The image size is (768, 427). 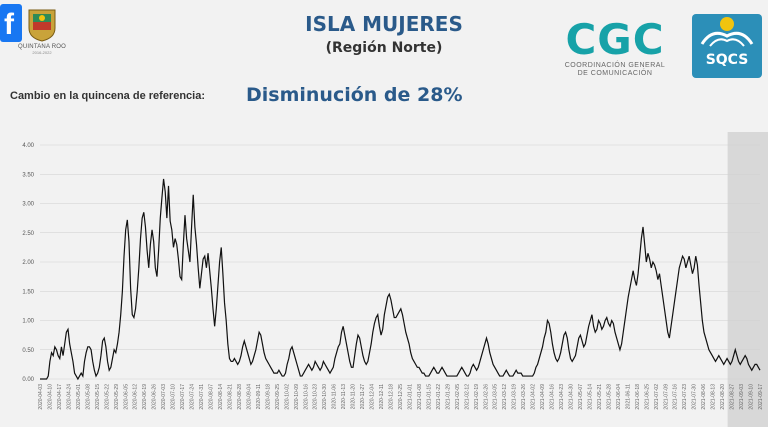 What do you see at coordinates (28, 146) in the screenshot?
I see `y-tick-label: 4.00` at bounding box center [28, 146].